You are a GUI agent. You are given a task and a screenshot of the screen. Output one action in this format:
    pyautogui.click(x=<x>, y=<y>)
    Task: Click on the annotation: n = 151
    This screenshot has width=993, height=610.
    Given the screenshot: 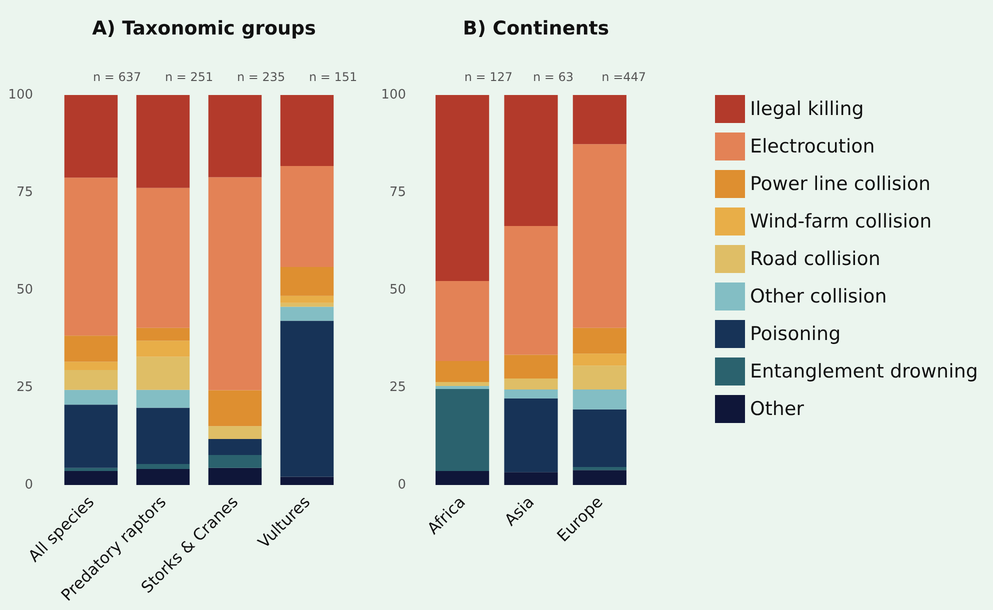 What is the action you would take?
    pyautogui.click(x=333, y=77)
    